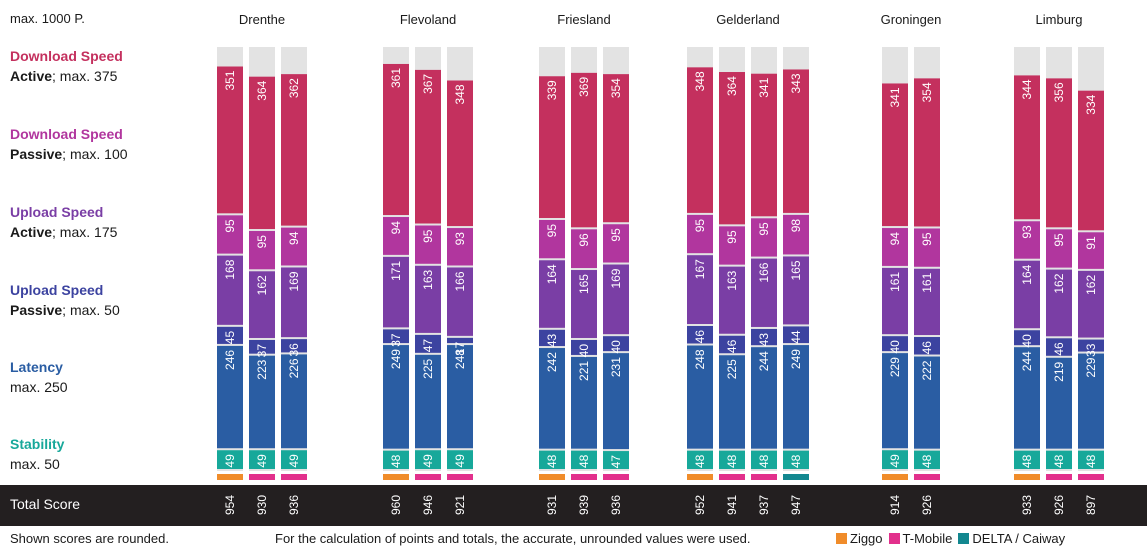 This screenshot has width=1147, height=551. Describe the element at coordinates (230, 360) in the screenshot. I see `segment-value-label: 246` at that location.